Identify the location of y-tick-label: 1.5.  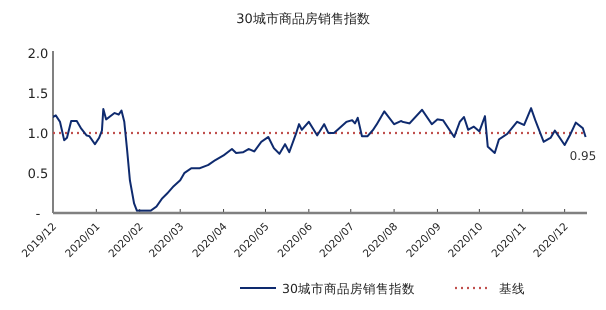
(38, 94).